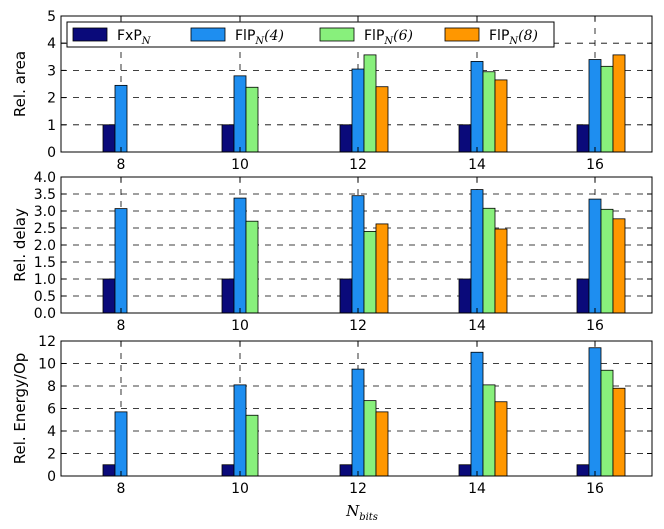 The width and height of the screenshot is (664, 529). What do you see at coordinates (45, 178) in the screenshot?
I see `y-tick-label: 4.0` at bounding box center [45, 178].